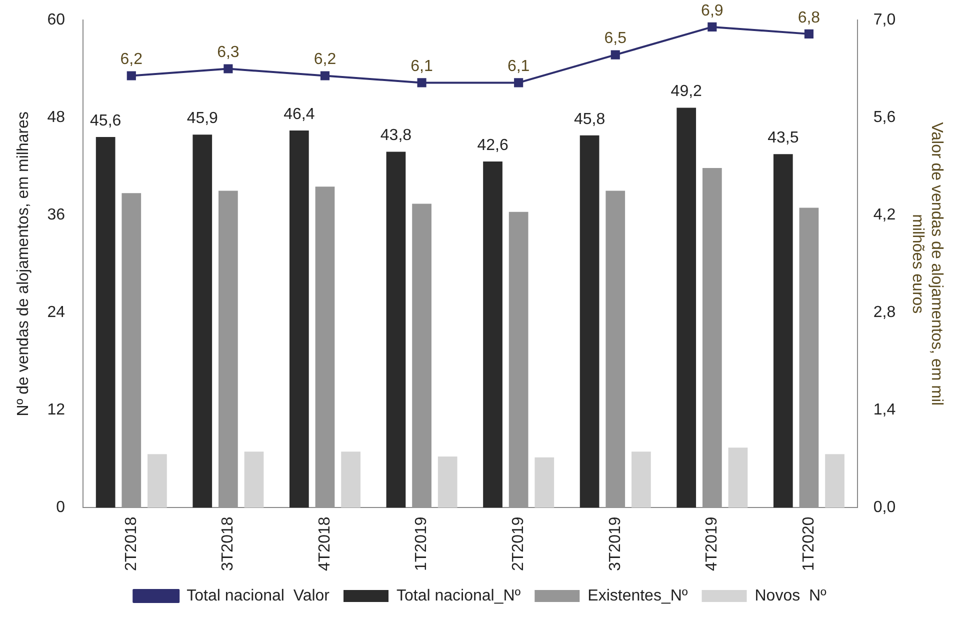 The image size is (960, 619). Describe the element at coordinates (884, 117) in the screenshot. I see `y2-tick-label: 5,6` at that location.